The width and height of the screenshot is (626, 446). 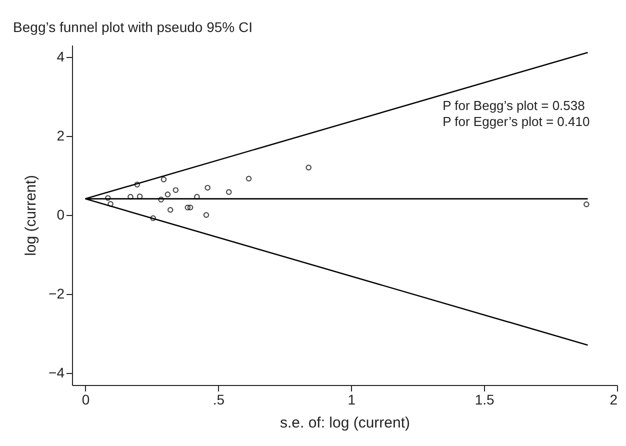 I want to click on annotation: P for Egger’s plot = 0.410, so click(x=516, y=122).